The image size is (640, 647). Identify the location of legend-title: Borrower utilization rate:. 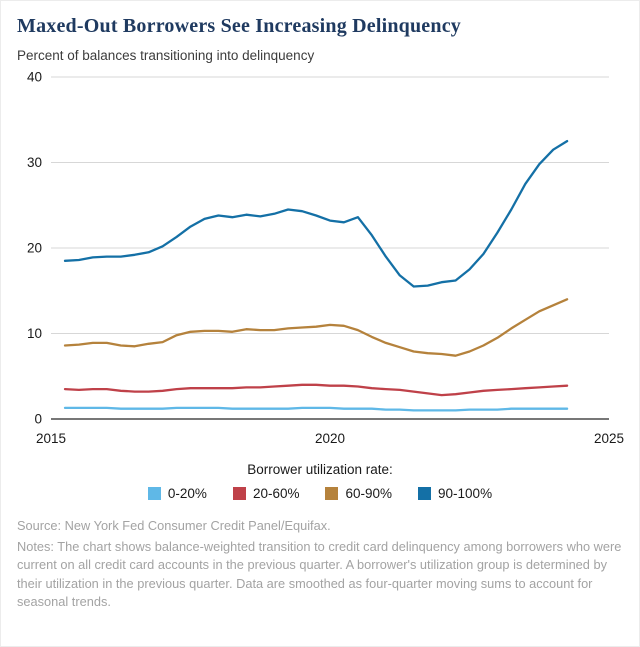
(320, 469).